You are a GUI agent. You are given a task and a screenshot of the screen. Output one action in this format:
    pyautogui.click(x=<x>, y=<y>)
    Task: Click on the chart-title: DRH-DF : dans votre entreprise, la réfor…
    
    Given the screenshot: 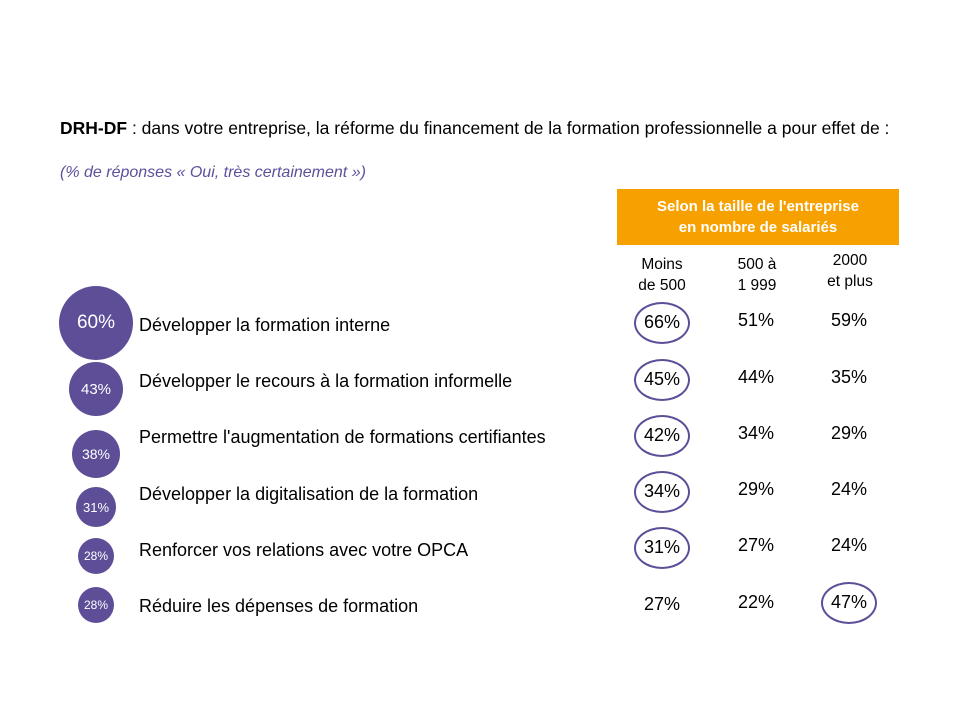 What is the action you would take?
    pyautogui.click(x=486, y=128)
    